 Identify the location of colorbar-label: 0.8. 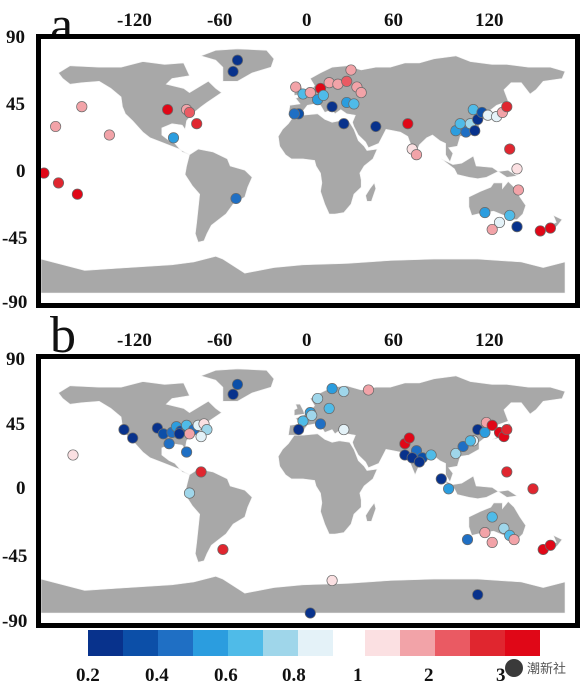
(294, 675).